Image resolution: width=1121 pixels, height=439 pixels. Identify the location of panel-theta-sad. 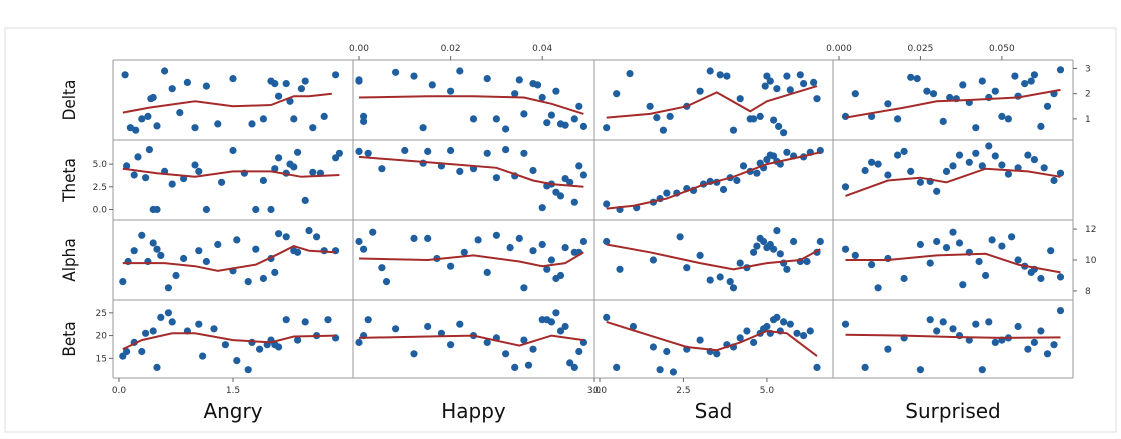
(713, 180).